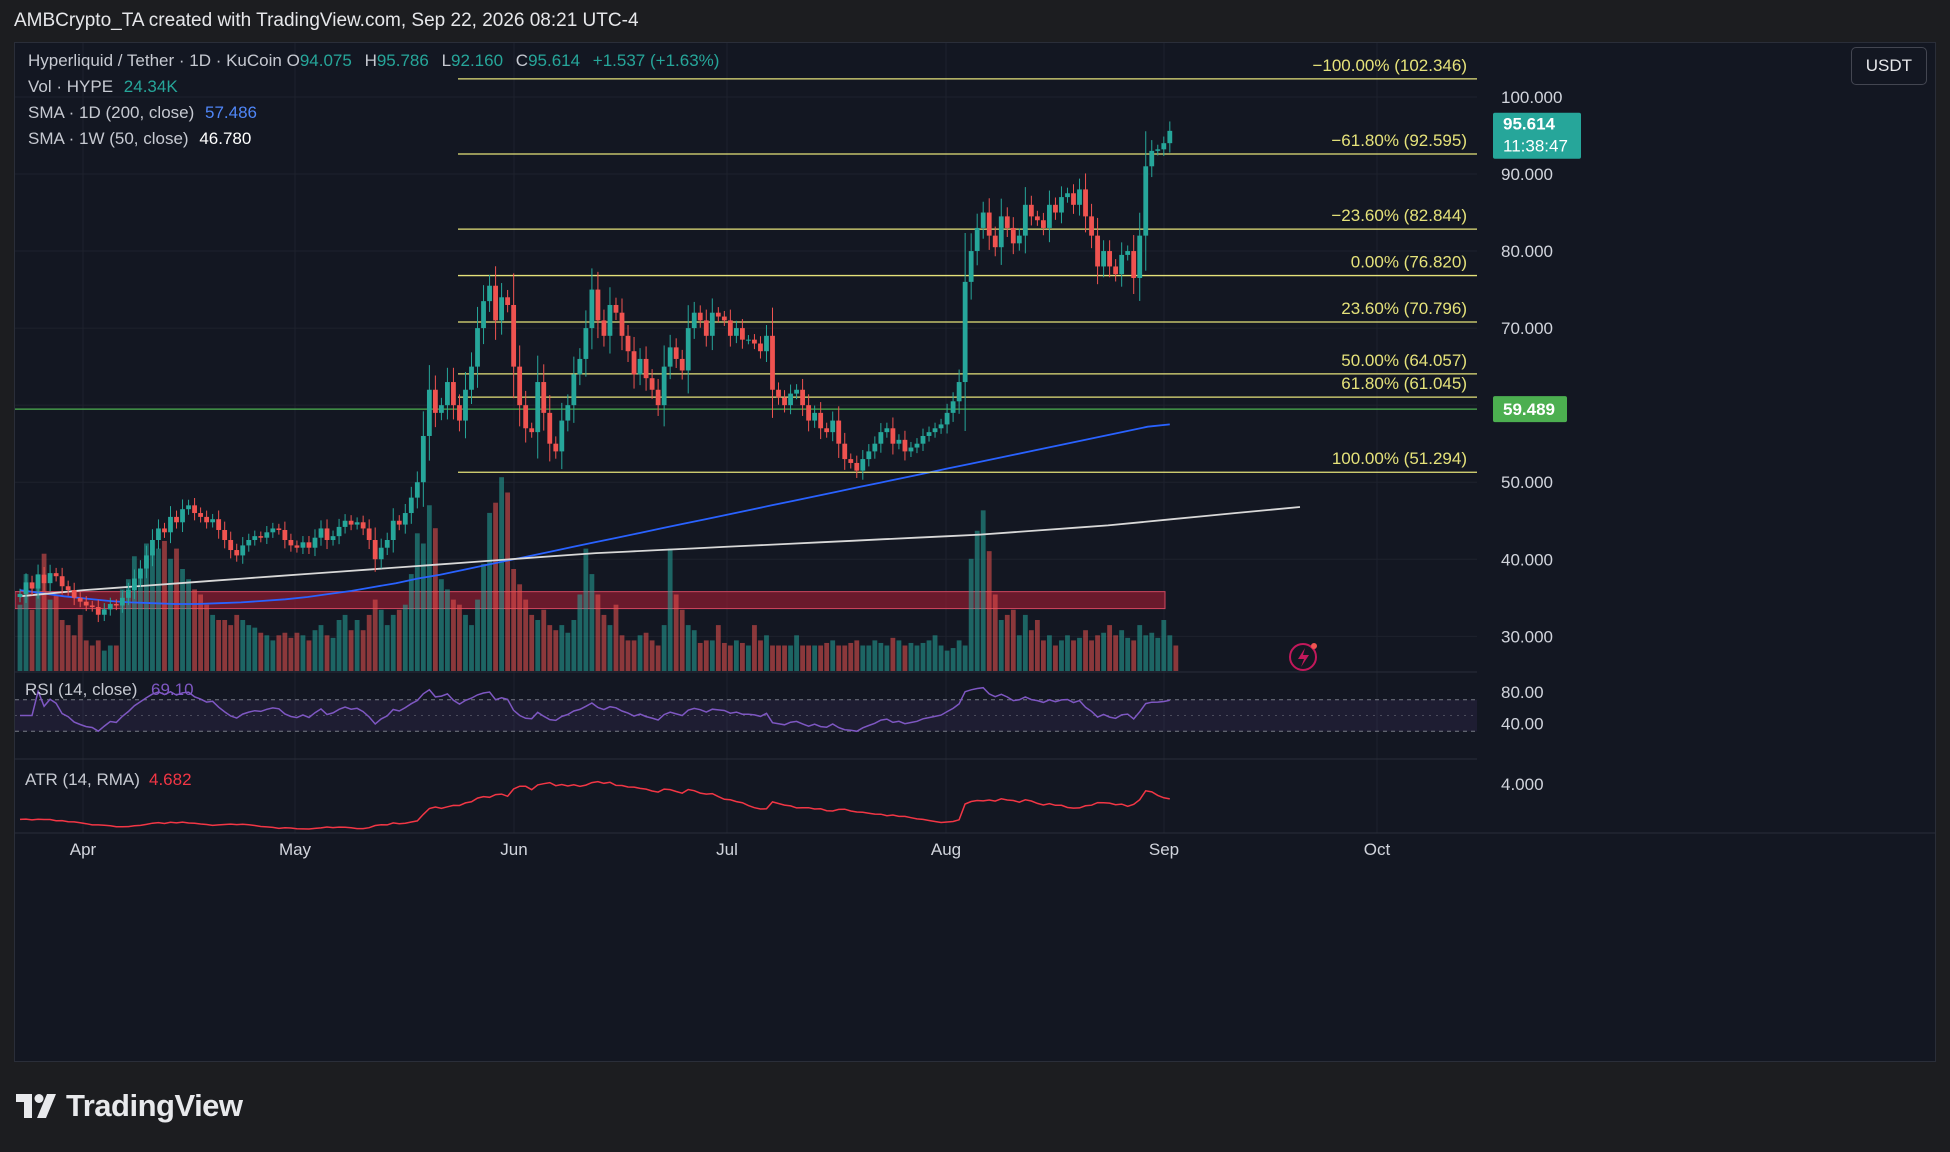 This screenshot has width=1950, height=1152. I want to click on last-price-value: 95.614, so click(1529, 124).